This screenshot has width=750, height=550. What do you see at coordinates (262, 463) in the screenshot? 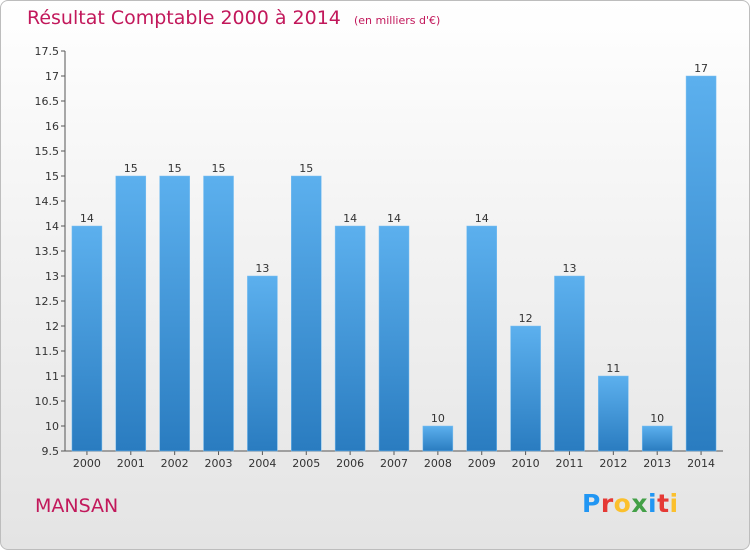
I see `x-tick-label: 2004` at bounding box center [262, 463].